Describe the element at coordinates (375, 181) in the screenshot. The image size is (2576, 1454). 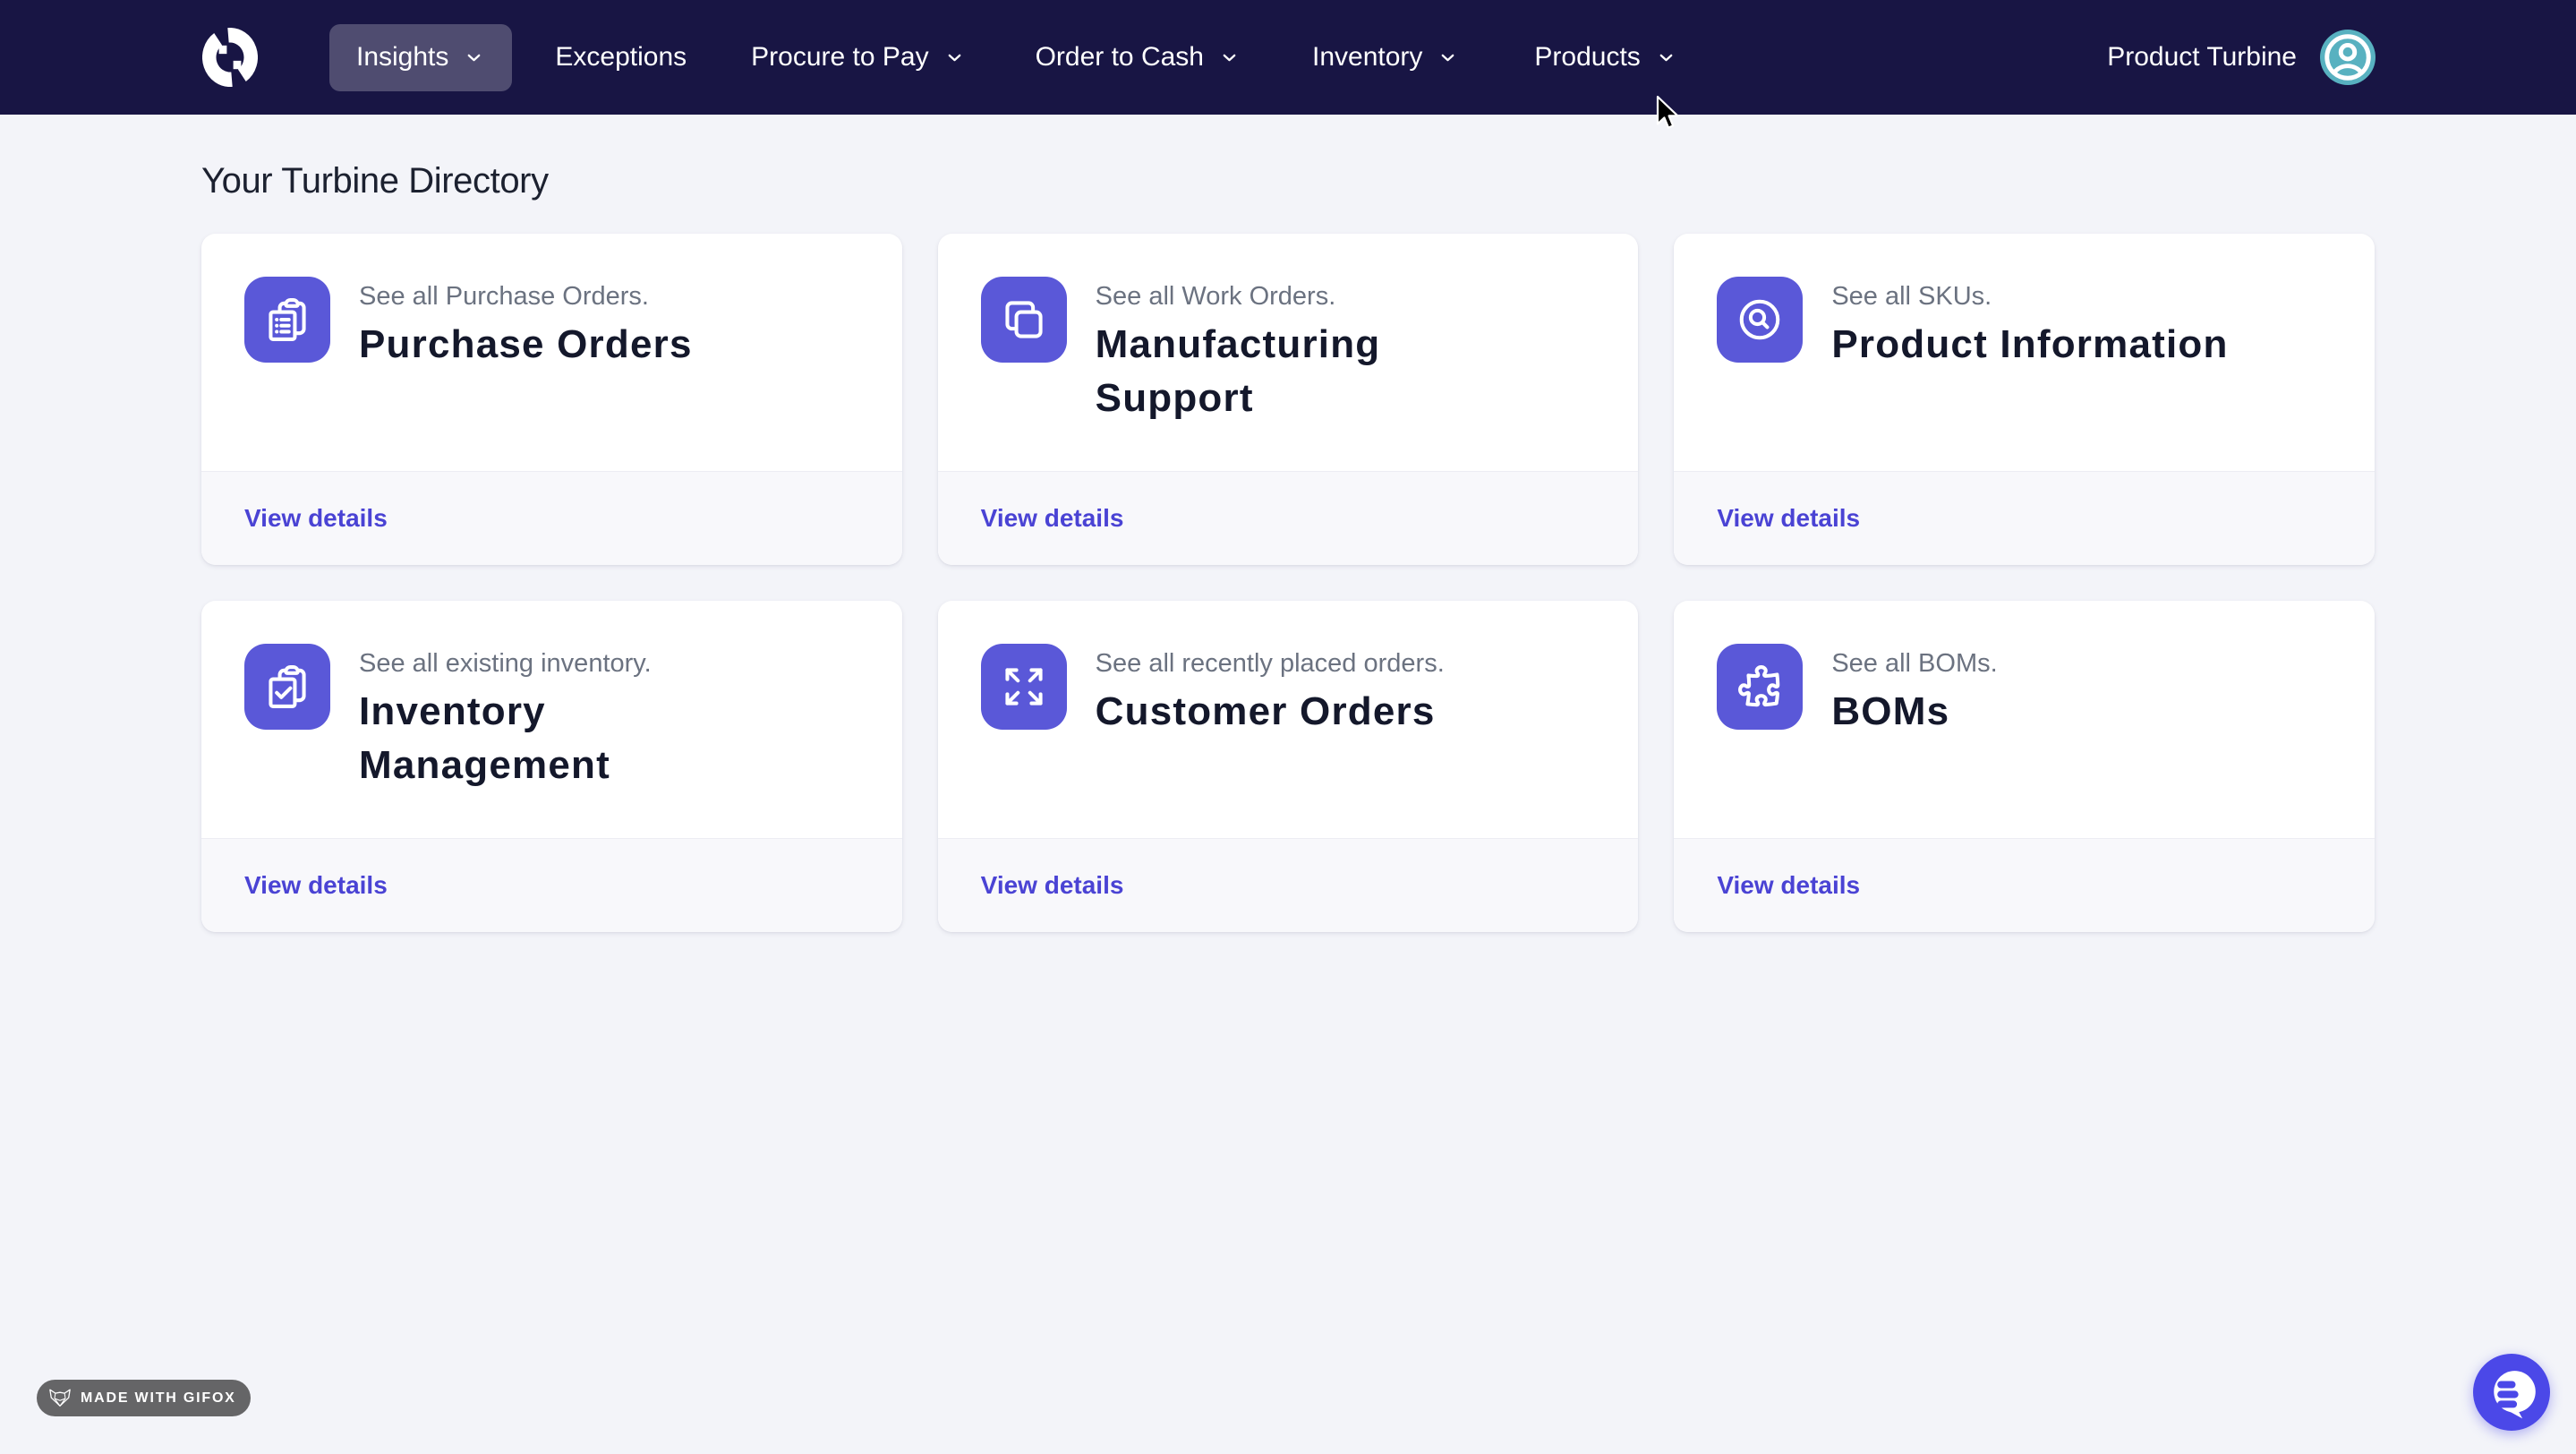
I see `page-title: Your Turbine Directory` at that location.